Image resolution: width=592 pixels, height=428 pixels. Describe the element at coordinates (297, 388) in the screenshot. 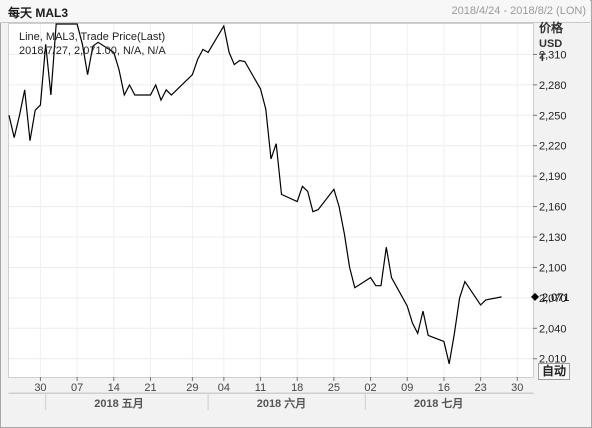

I see `x-tick-label: 18` at that location.